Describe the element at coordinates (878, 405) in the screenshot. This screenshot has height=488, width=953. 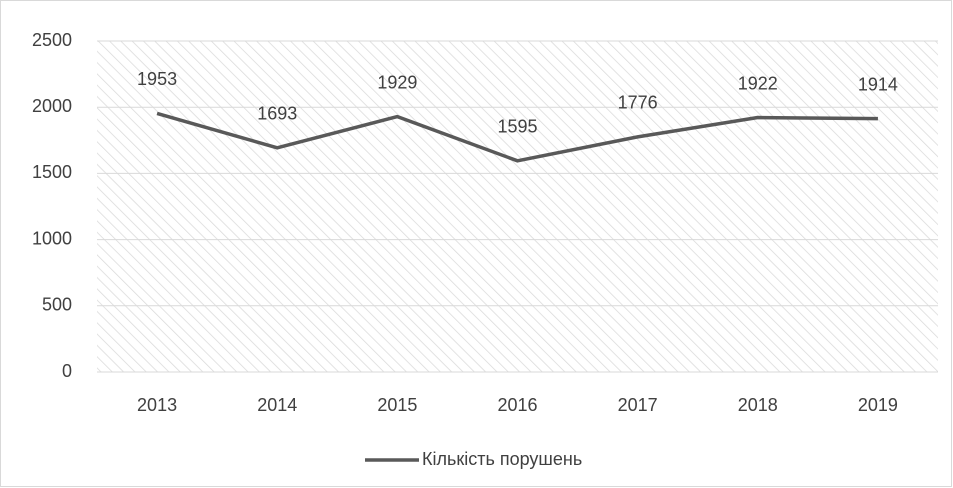
I see `x-tick-label: 2019` at that location.